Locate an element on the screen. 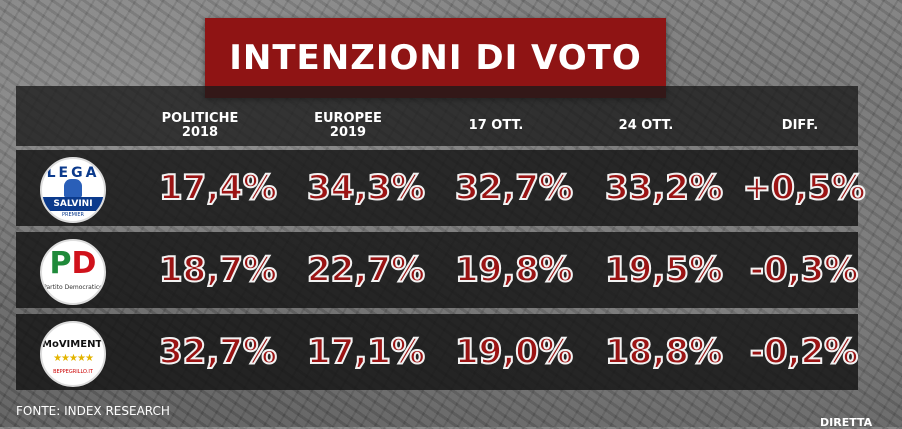 This screenshot has width=902, height=429. value-europee-2019: 22,7% is located at coordinates (366, 270).